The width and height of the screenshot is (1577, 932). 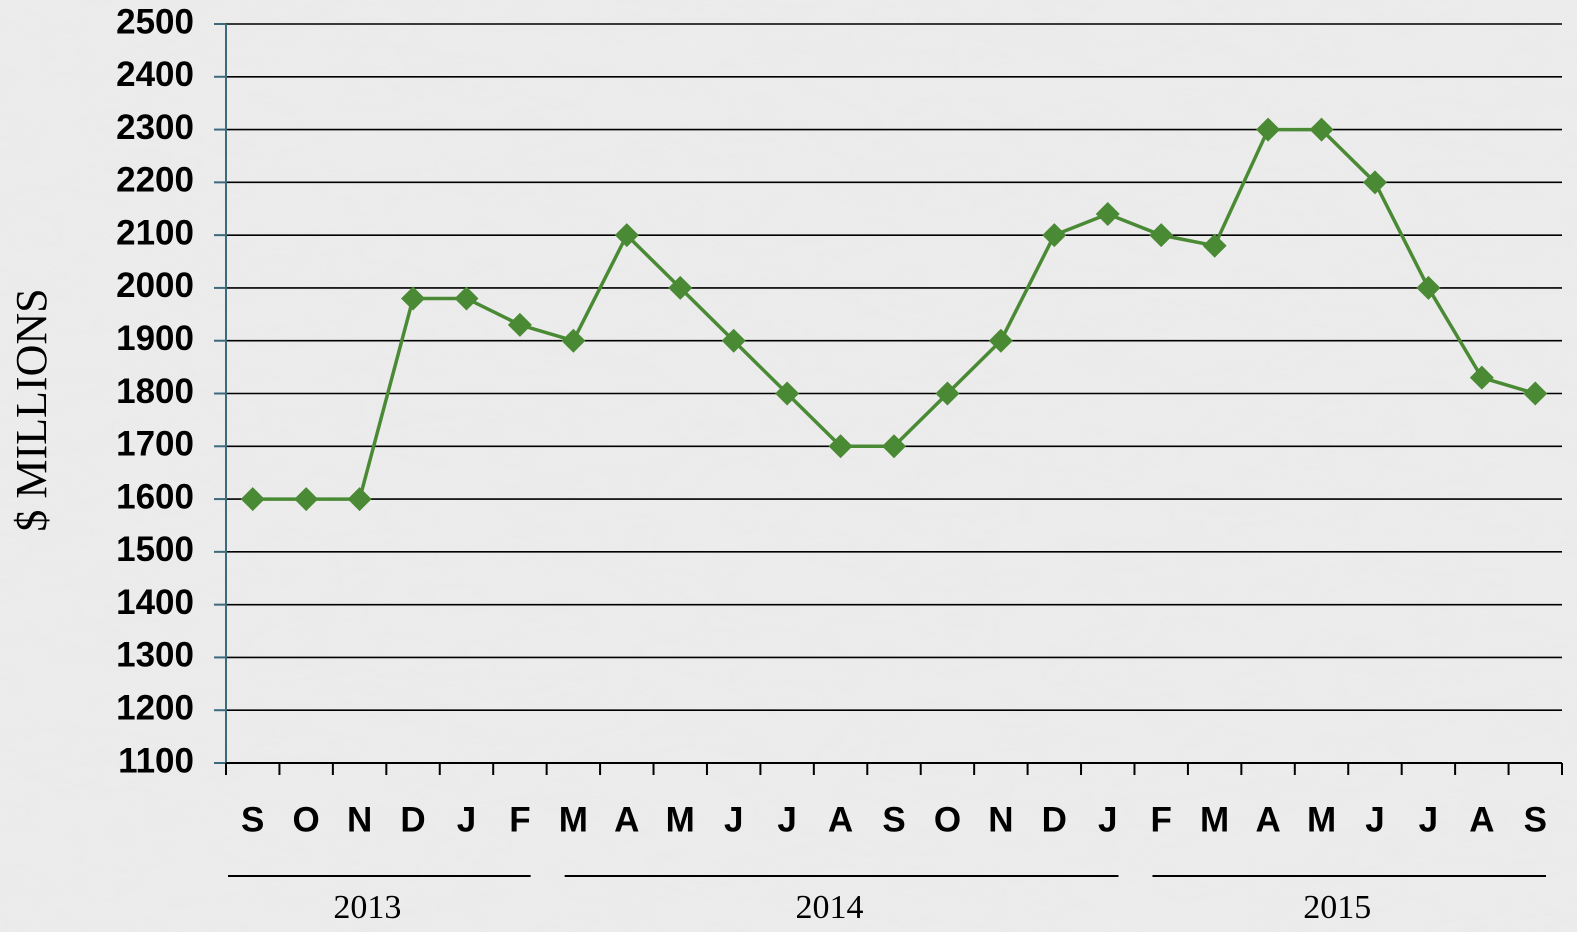 I want to click on y-tick-label: 1900, so click(x=155, y=338).